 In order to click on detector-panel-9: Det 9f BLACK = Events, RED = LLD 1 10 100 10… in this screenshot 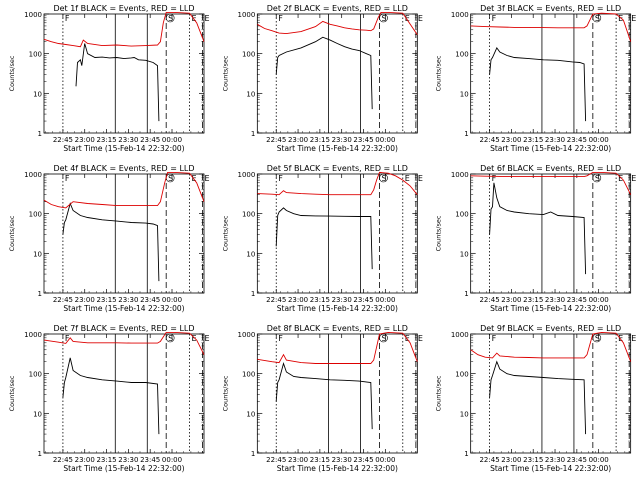, I will do `click(536, 398)`.